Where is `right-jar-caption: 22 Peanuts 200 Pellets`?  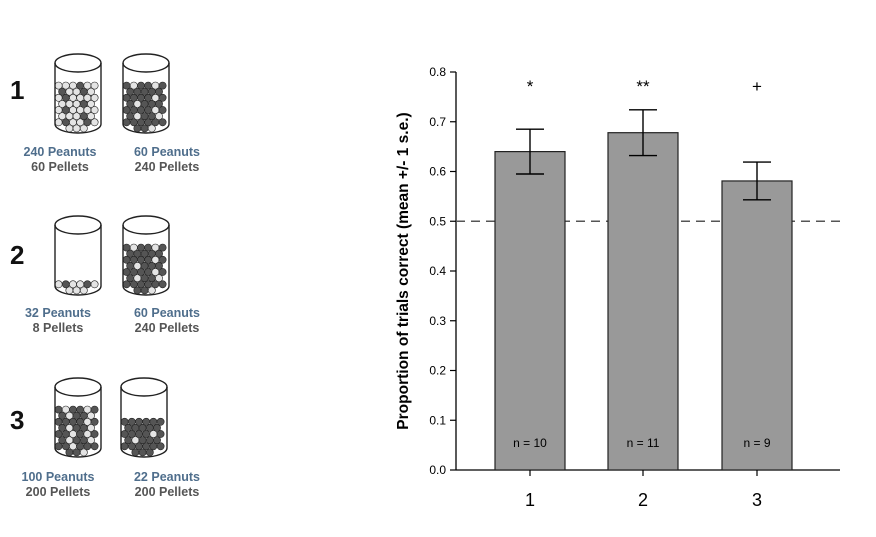
right-jar-caption: 22 Peanuts 200 Pellets is located at coordinates (167, 485).